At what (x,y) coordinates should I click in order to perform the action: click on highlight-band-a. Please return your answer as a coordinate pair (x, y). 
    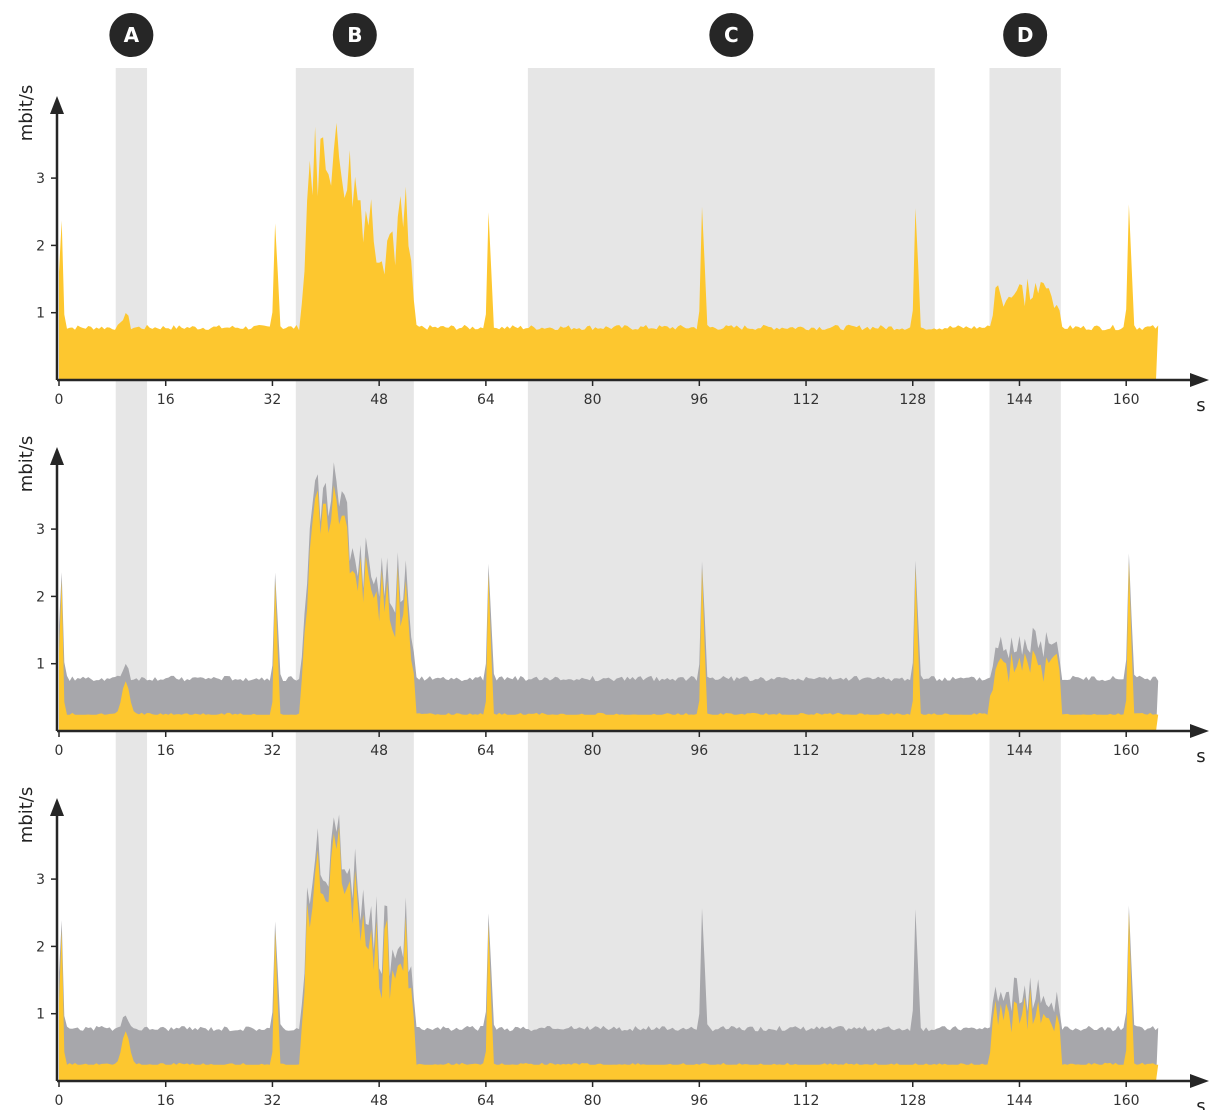
    Looking at the image, I should click on (131, 574).